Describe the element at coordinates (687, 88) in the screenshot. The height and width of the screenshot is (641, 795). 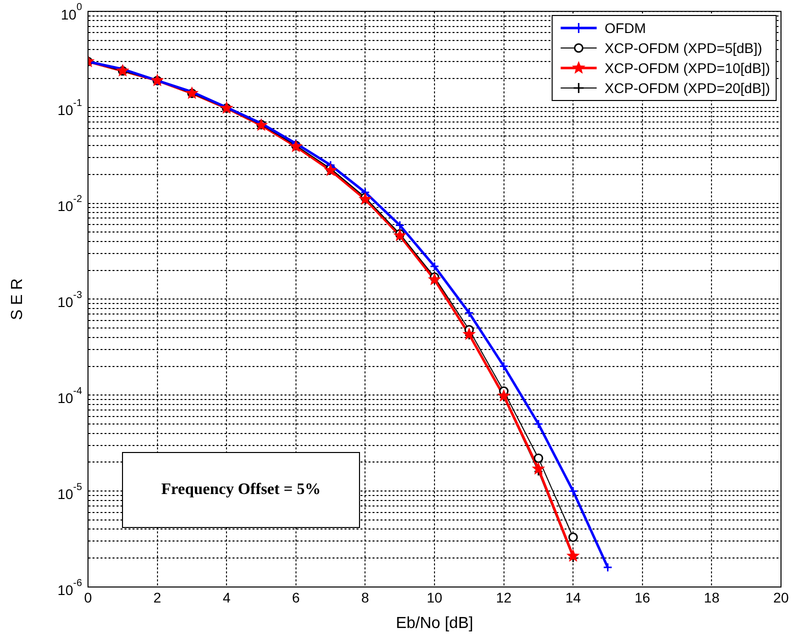
I see `legend-label: XCP-OFDM (XPD=20[dB])` at that location.